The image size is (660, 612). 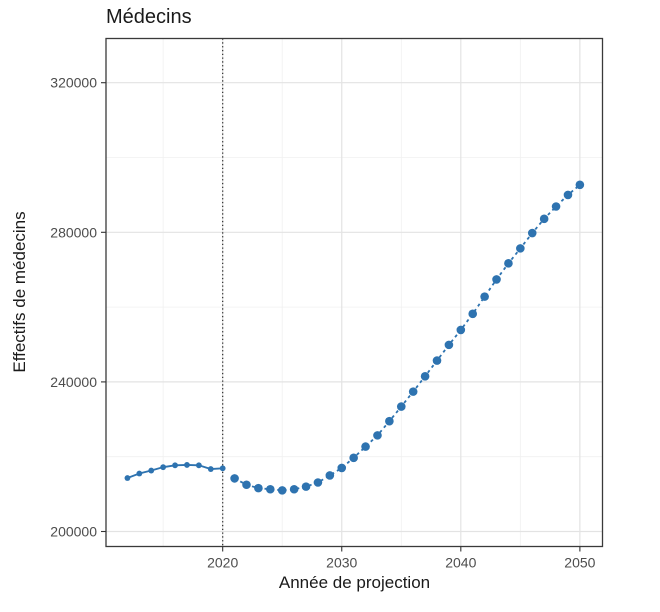 I want to click on x-axis: 2020 2030 2040 2050, so click(x=401, y=558).